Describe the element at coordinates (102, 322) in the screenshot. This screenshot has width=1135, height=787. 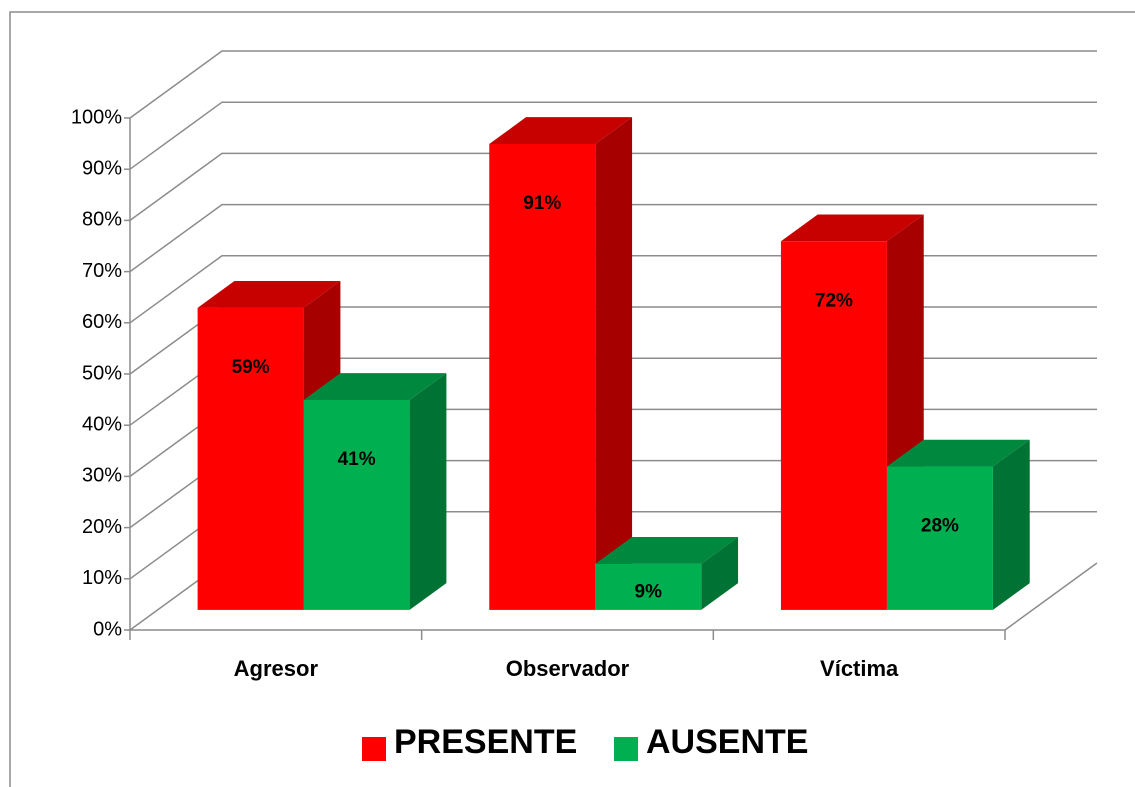
I see `y-tick-label: 60%` at that location.